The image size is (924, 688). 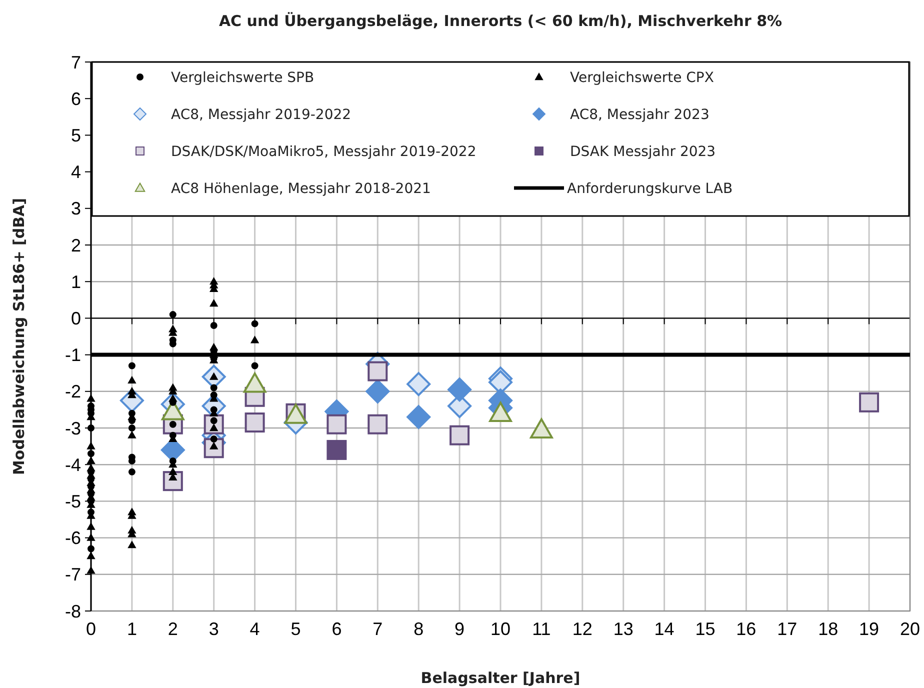 What do you see at coordinates (75, 172) in the screenshot?
I see `y-tick-label: 4` at bounding box center [75, 172].